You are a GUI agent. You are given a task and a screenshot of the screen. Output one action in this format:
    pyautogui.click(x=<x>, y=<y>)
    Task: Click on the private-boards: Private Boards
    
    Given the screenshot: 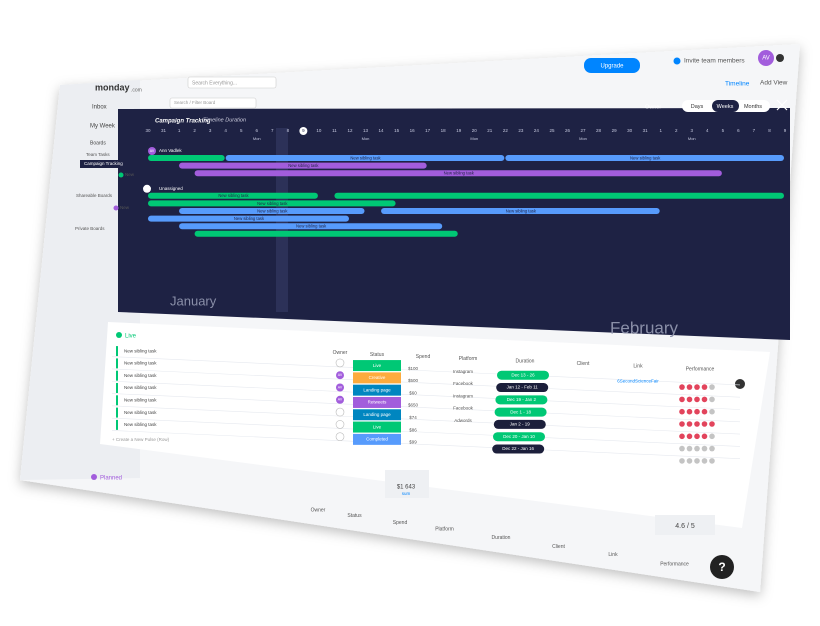 What is the action you would take?
    pyautogui.click(x=90, y=228)
    